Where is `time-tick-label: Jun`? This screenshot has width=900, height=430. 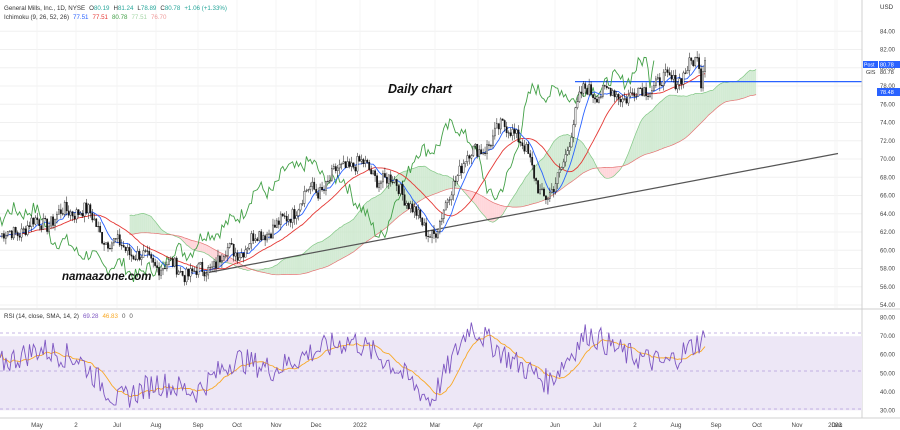 time-tick-label: Jun is located at coordinates (555, 425).